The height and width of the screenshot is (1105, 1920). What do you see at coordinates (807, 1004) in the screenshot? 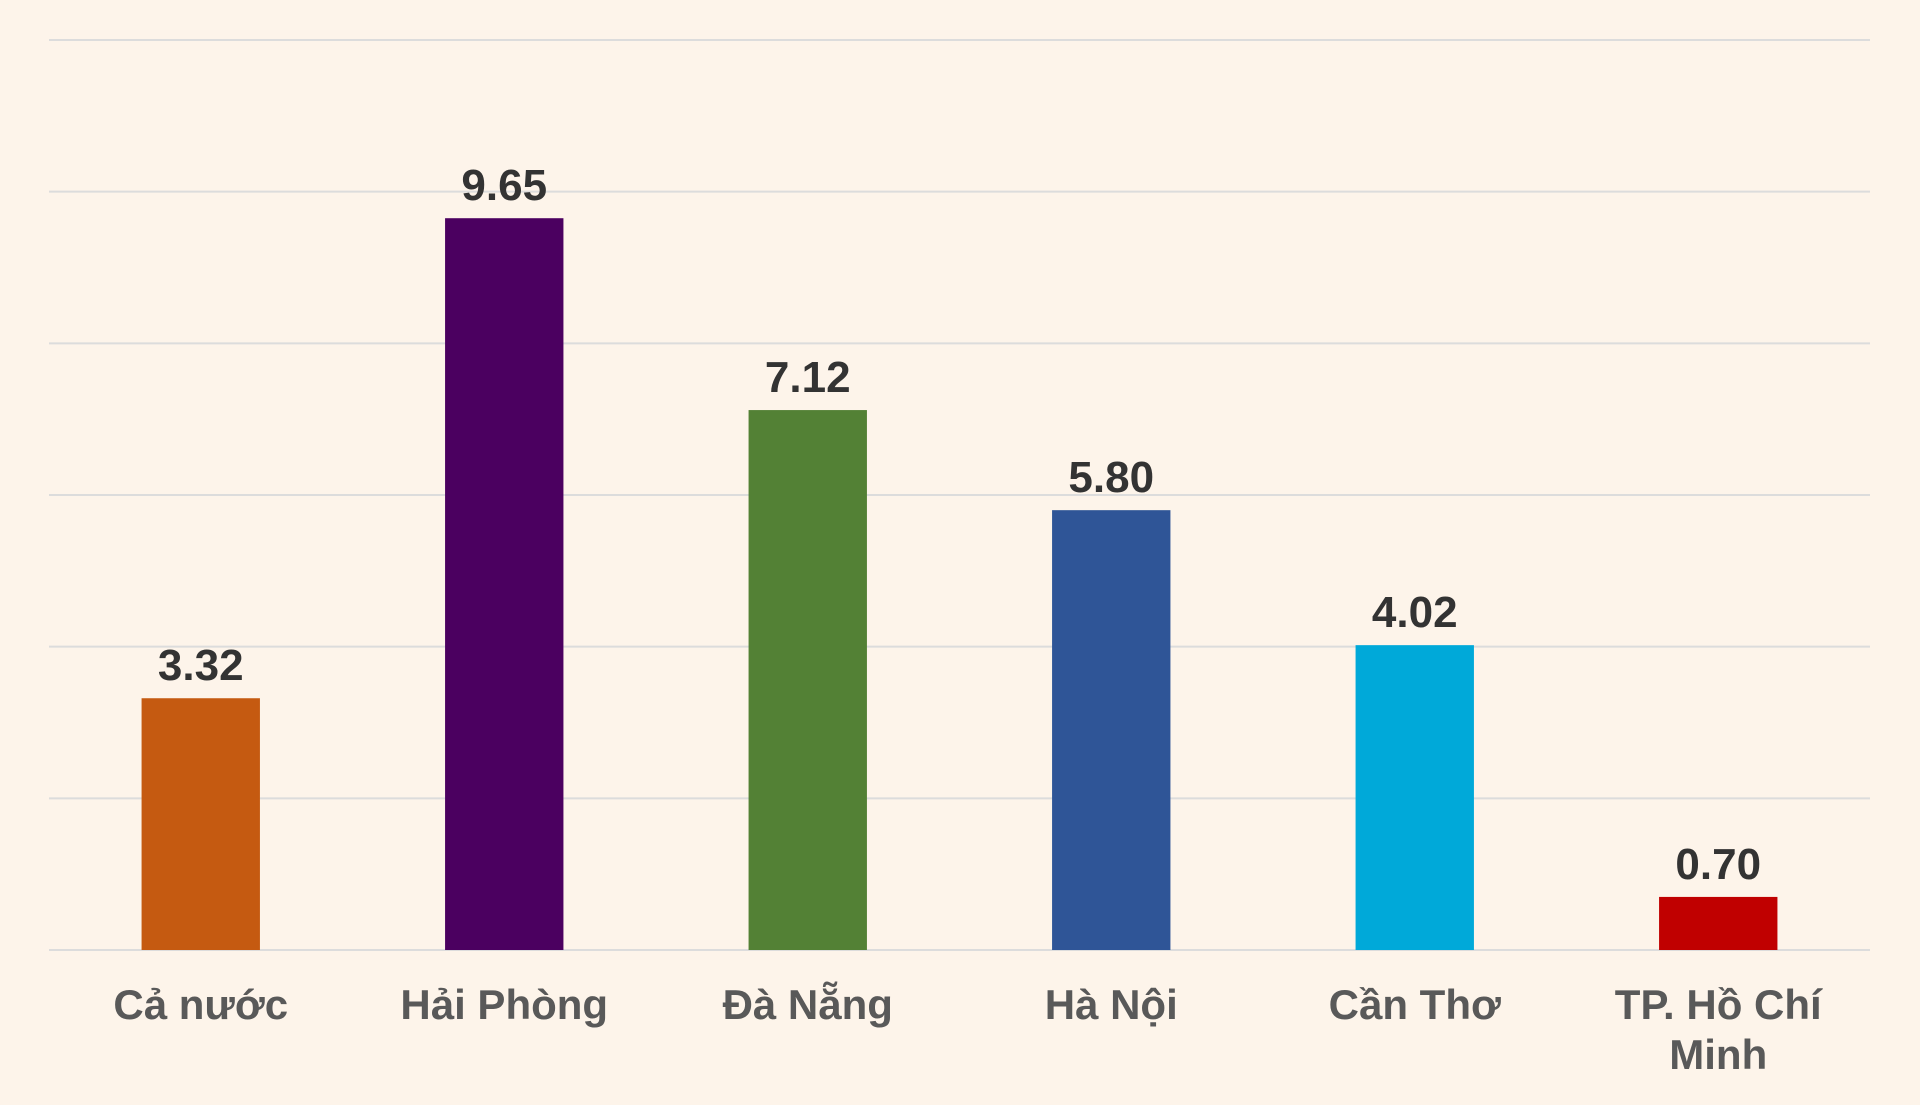
I see `x-tick-label: Đà Nẵng` at bounding box center [807, 1004].